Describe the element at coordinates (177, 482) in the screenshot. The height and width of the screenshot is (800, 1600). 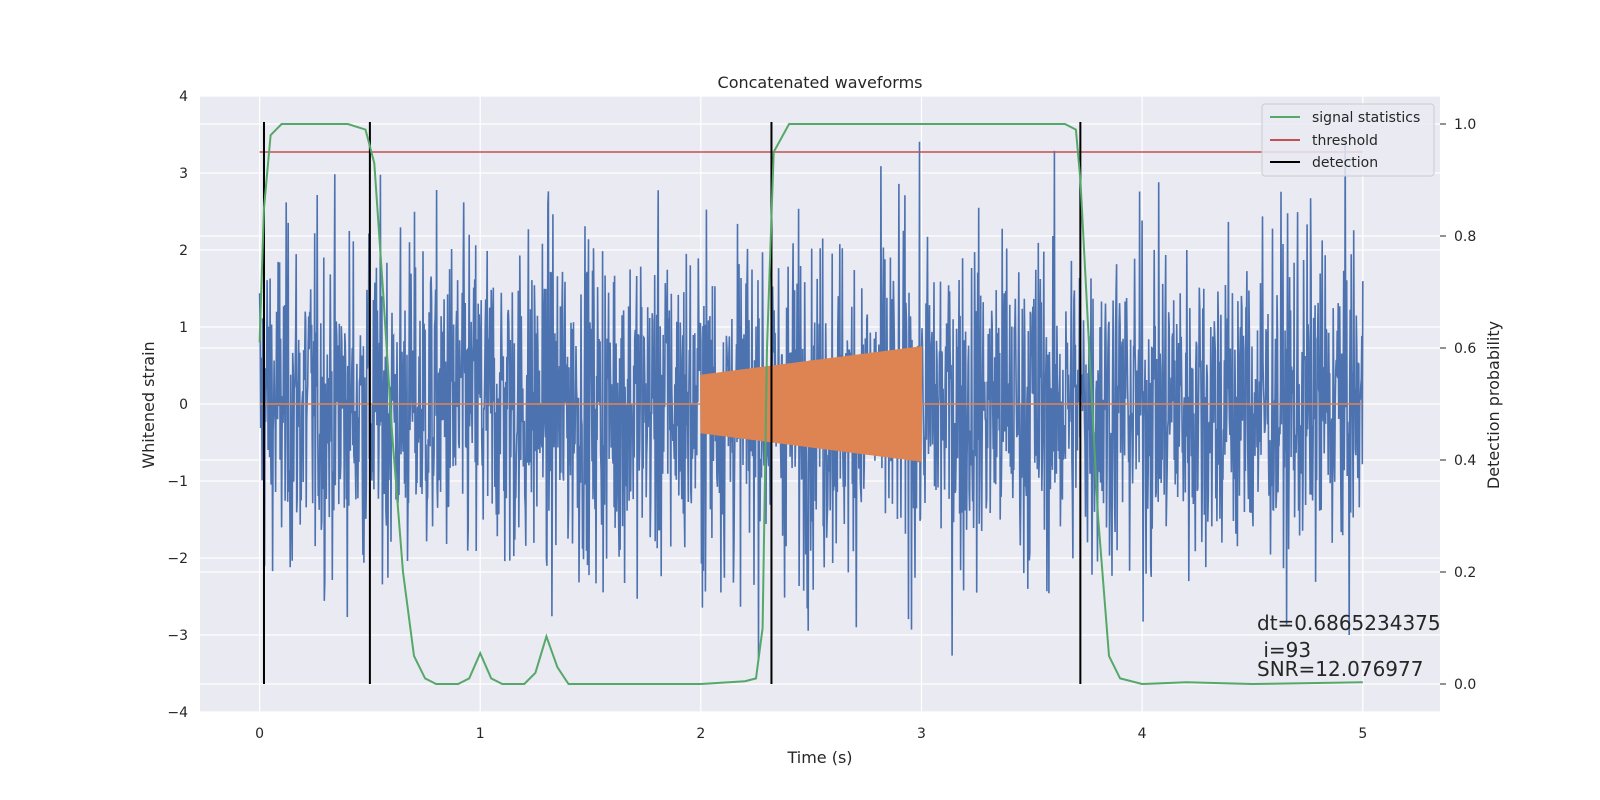
I see `y-tick-label: −1` at that location.